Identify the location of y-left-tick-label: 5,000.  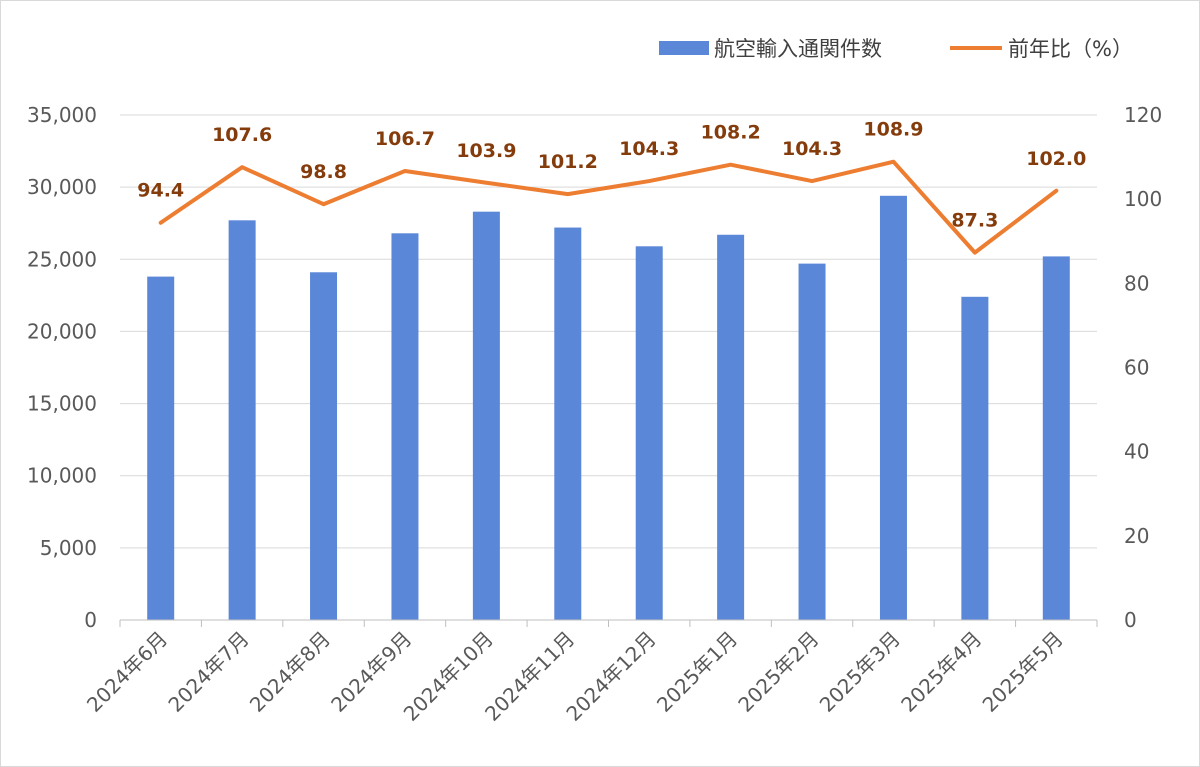
(68, 548).